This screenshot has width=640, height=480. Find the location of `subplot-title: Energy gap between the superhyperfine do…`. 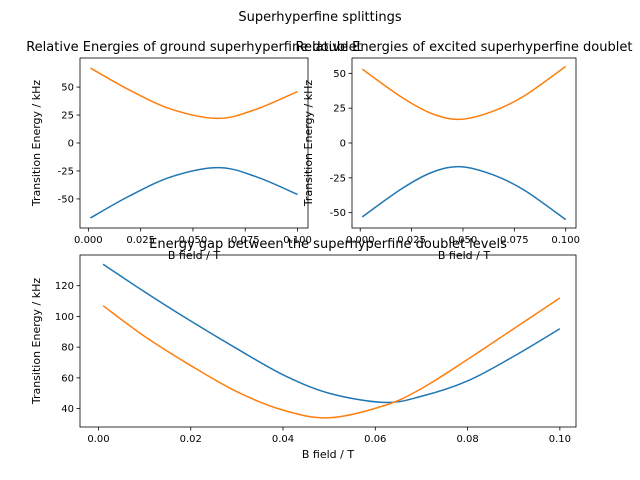

subplot-title: Energy gap between the superhyperfine do… is located at coordinates (328, 244).